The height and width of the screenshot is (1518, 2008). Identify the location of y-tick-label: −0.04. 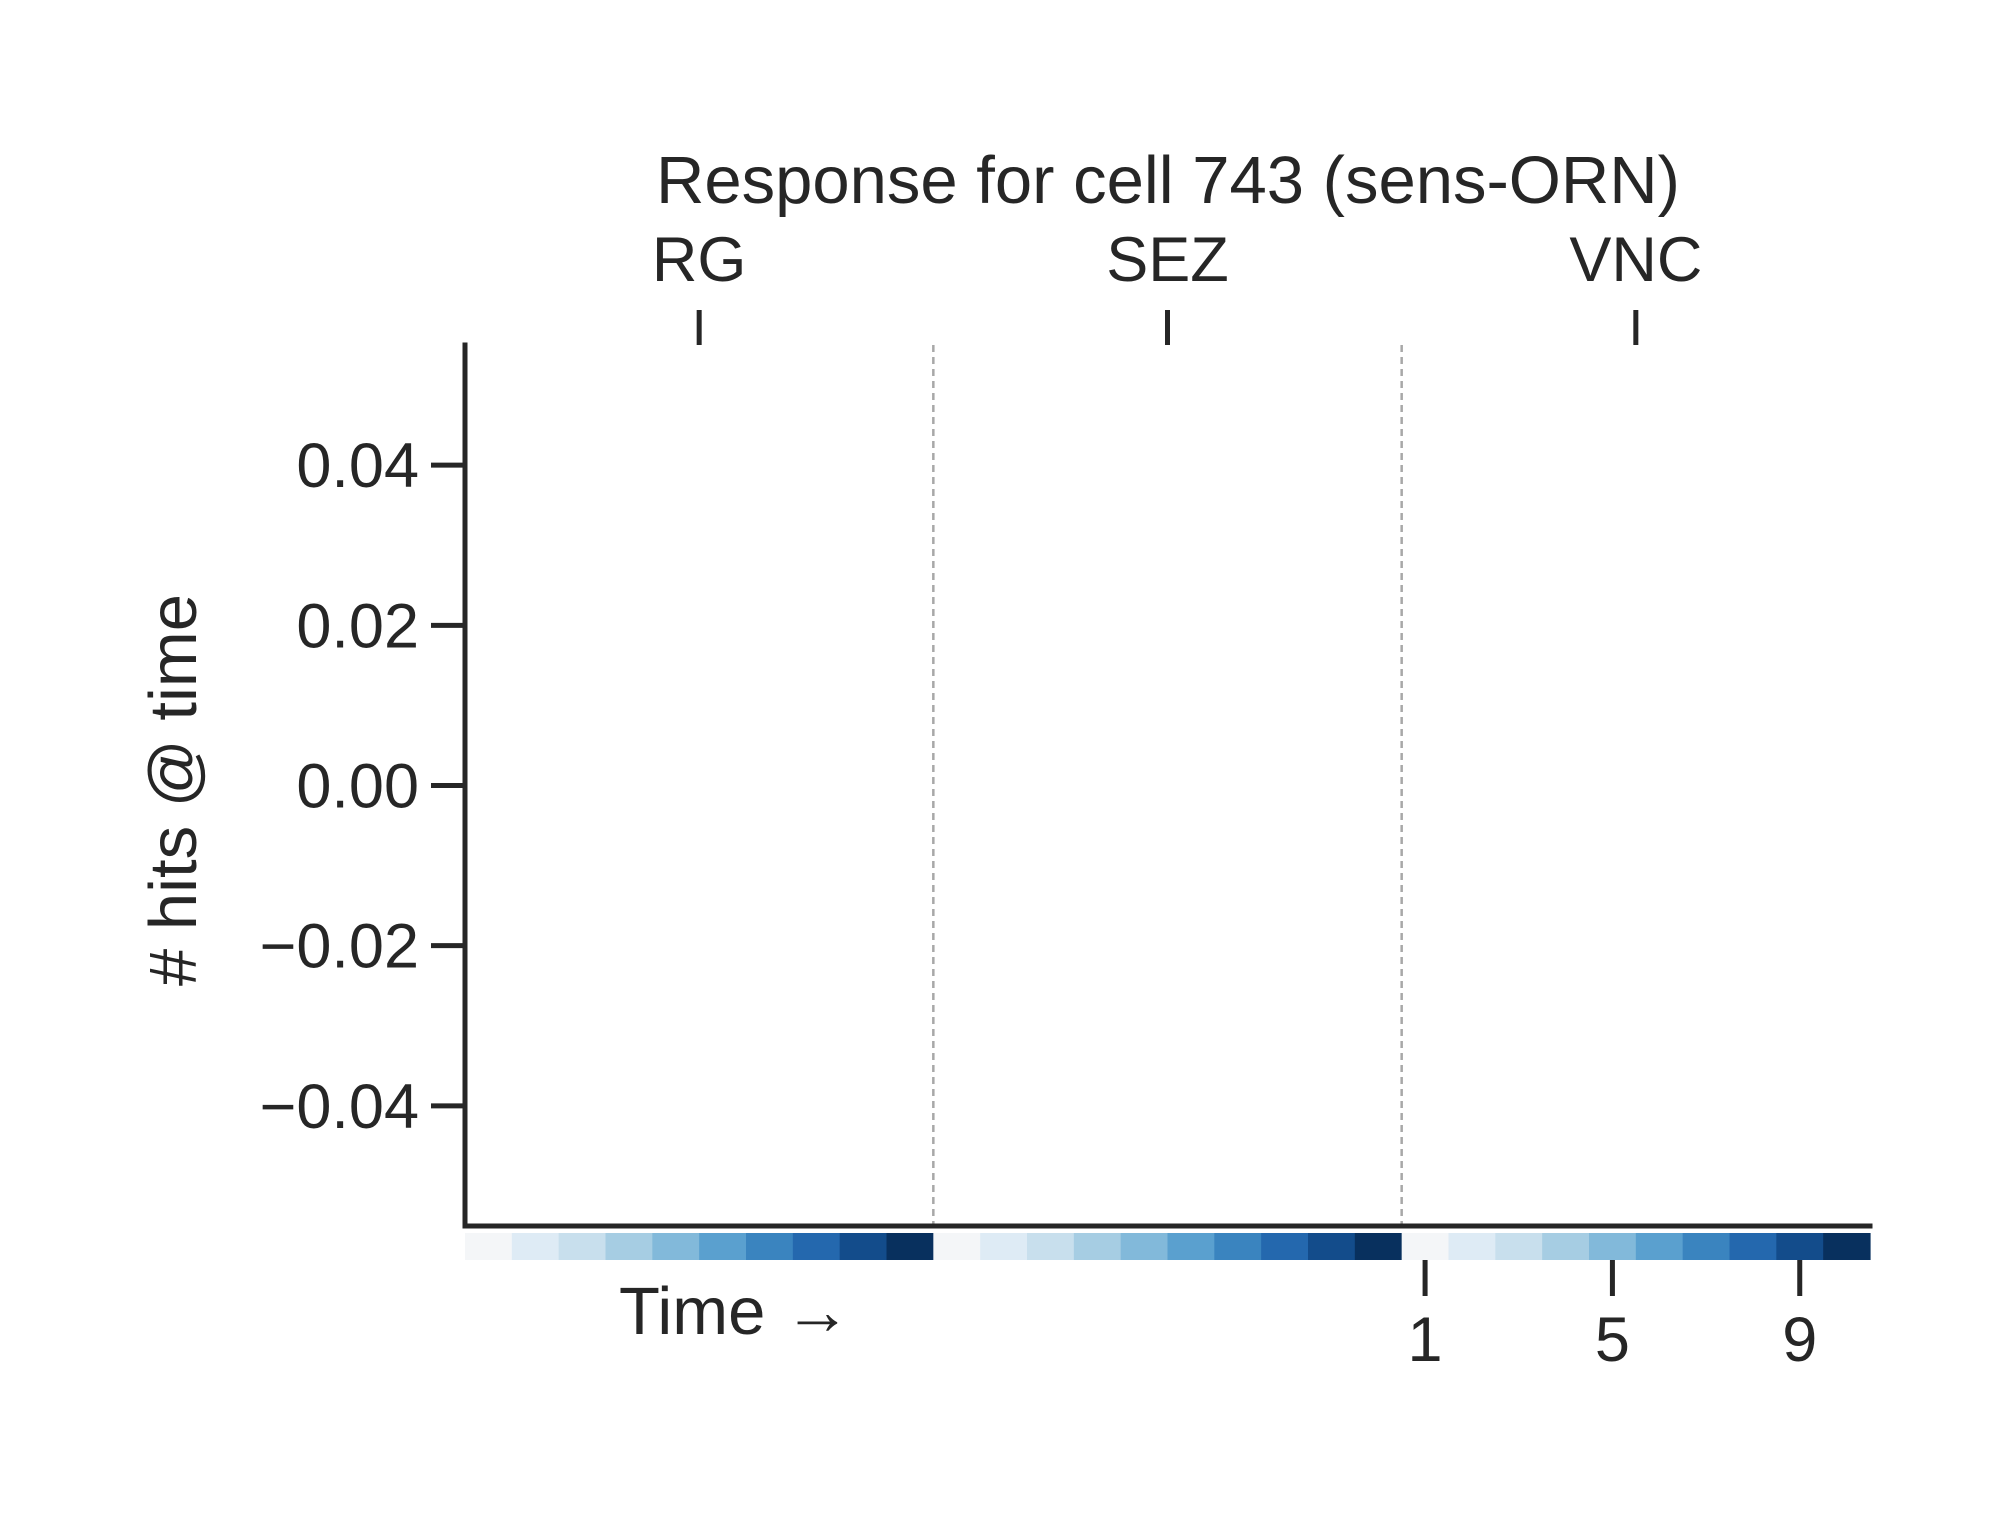
(339, 1107).